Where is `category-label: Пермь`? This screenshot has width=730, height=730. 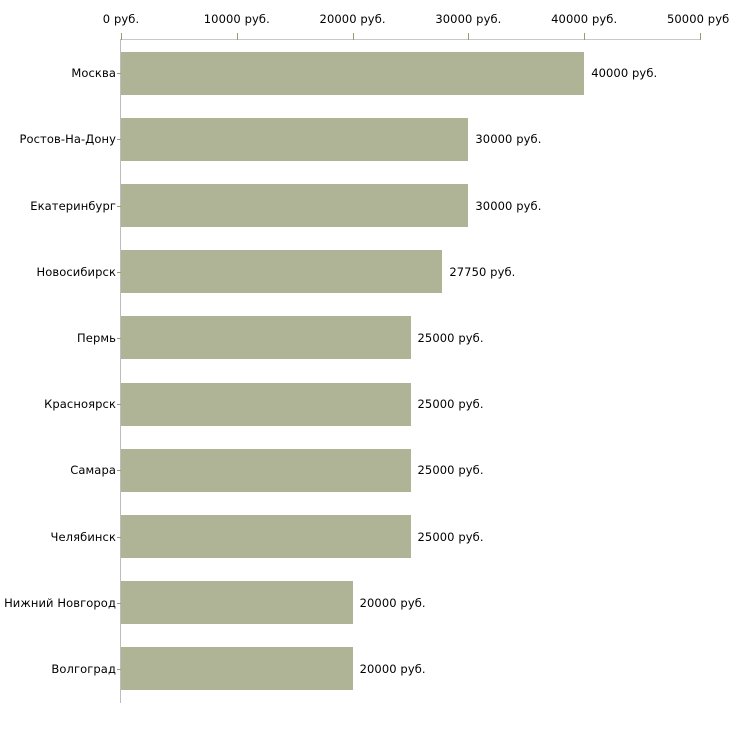 category-label: Пермь is located at coordinates (96, 337).